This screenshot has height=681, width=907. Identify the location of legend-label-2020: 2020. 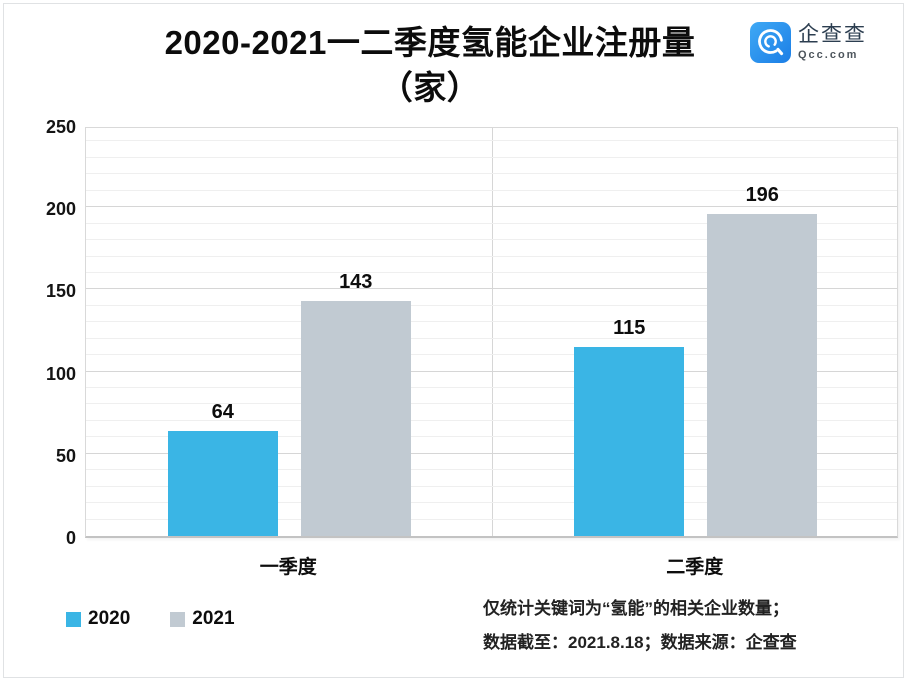
(109, 618).